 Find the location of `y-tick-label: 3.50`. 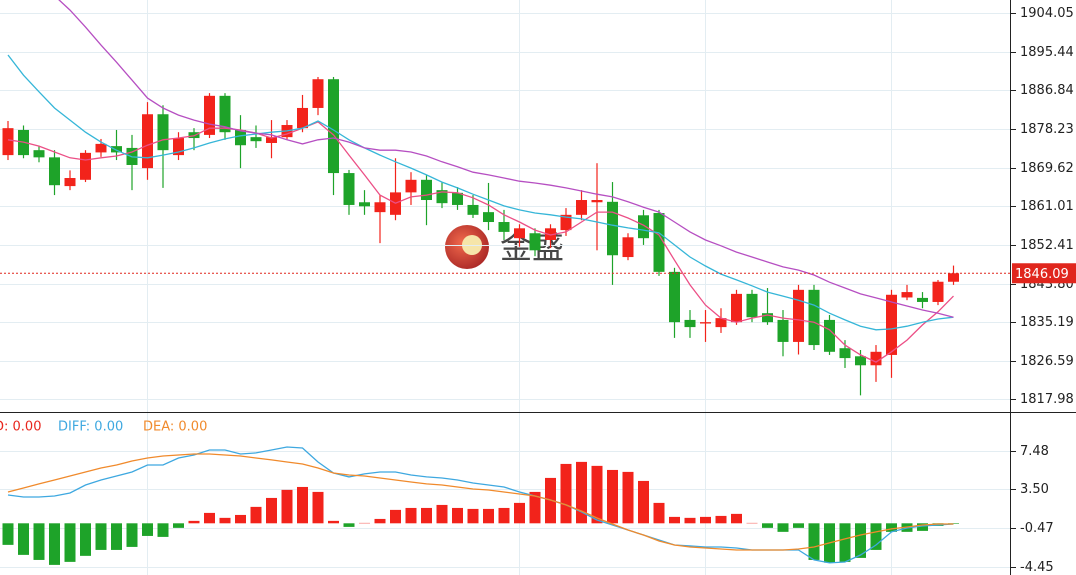

y-tick-label: 3.50 is located at coordinates (1034, 489).